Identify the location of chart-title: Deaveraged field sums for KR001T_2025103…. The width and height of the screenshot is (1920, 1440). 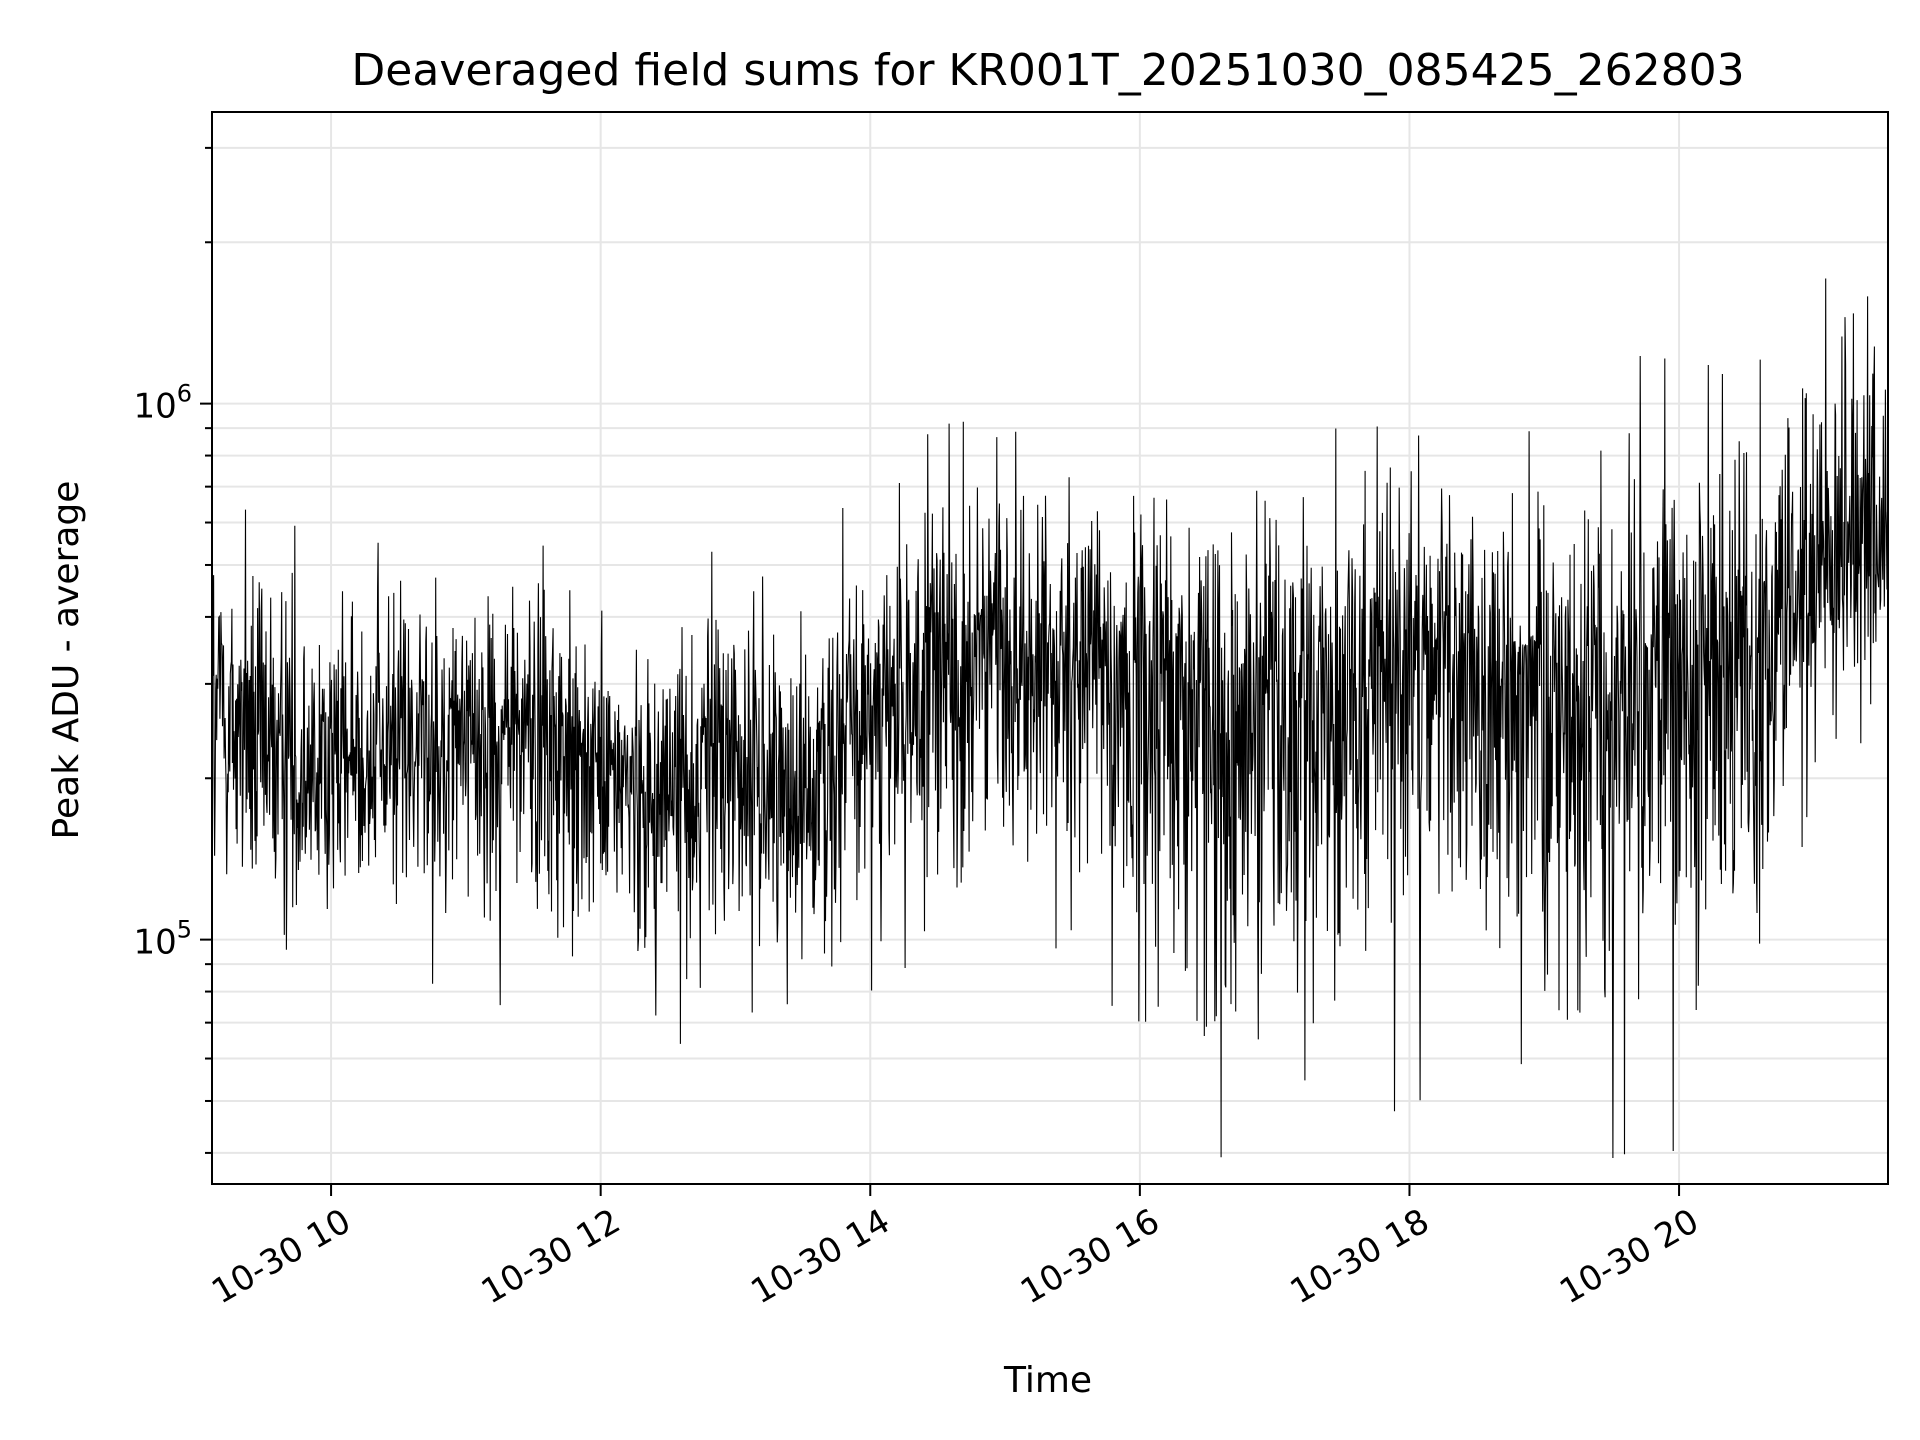
(1047, 70).